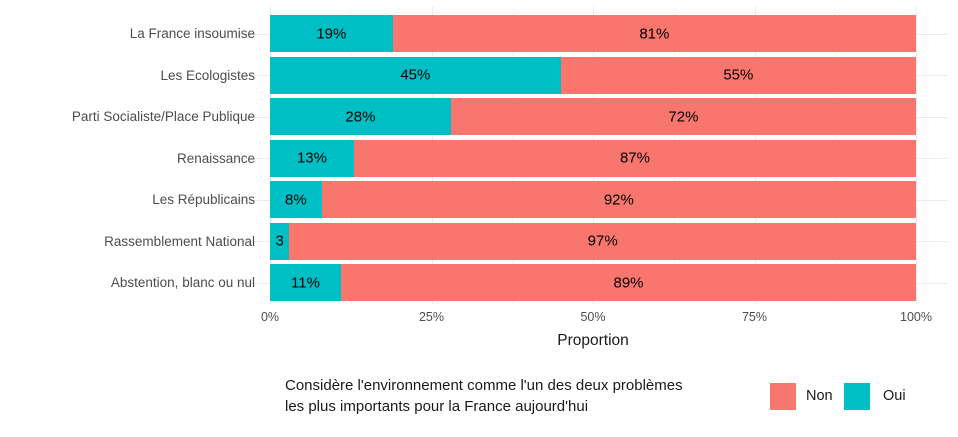 The height and width of the screenshot is (437, 958). I want to click on bar-segment-oui: 3, so click(280, 241).